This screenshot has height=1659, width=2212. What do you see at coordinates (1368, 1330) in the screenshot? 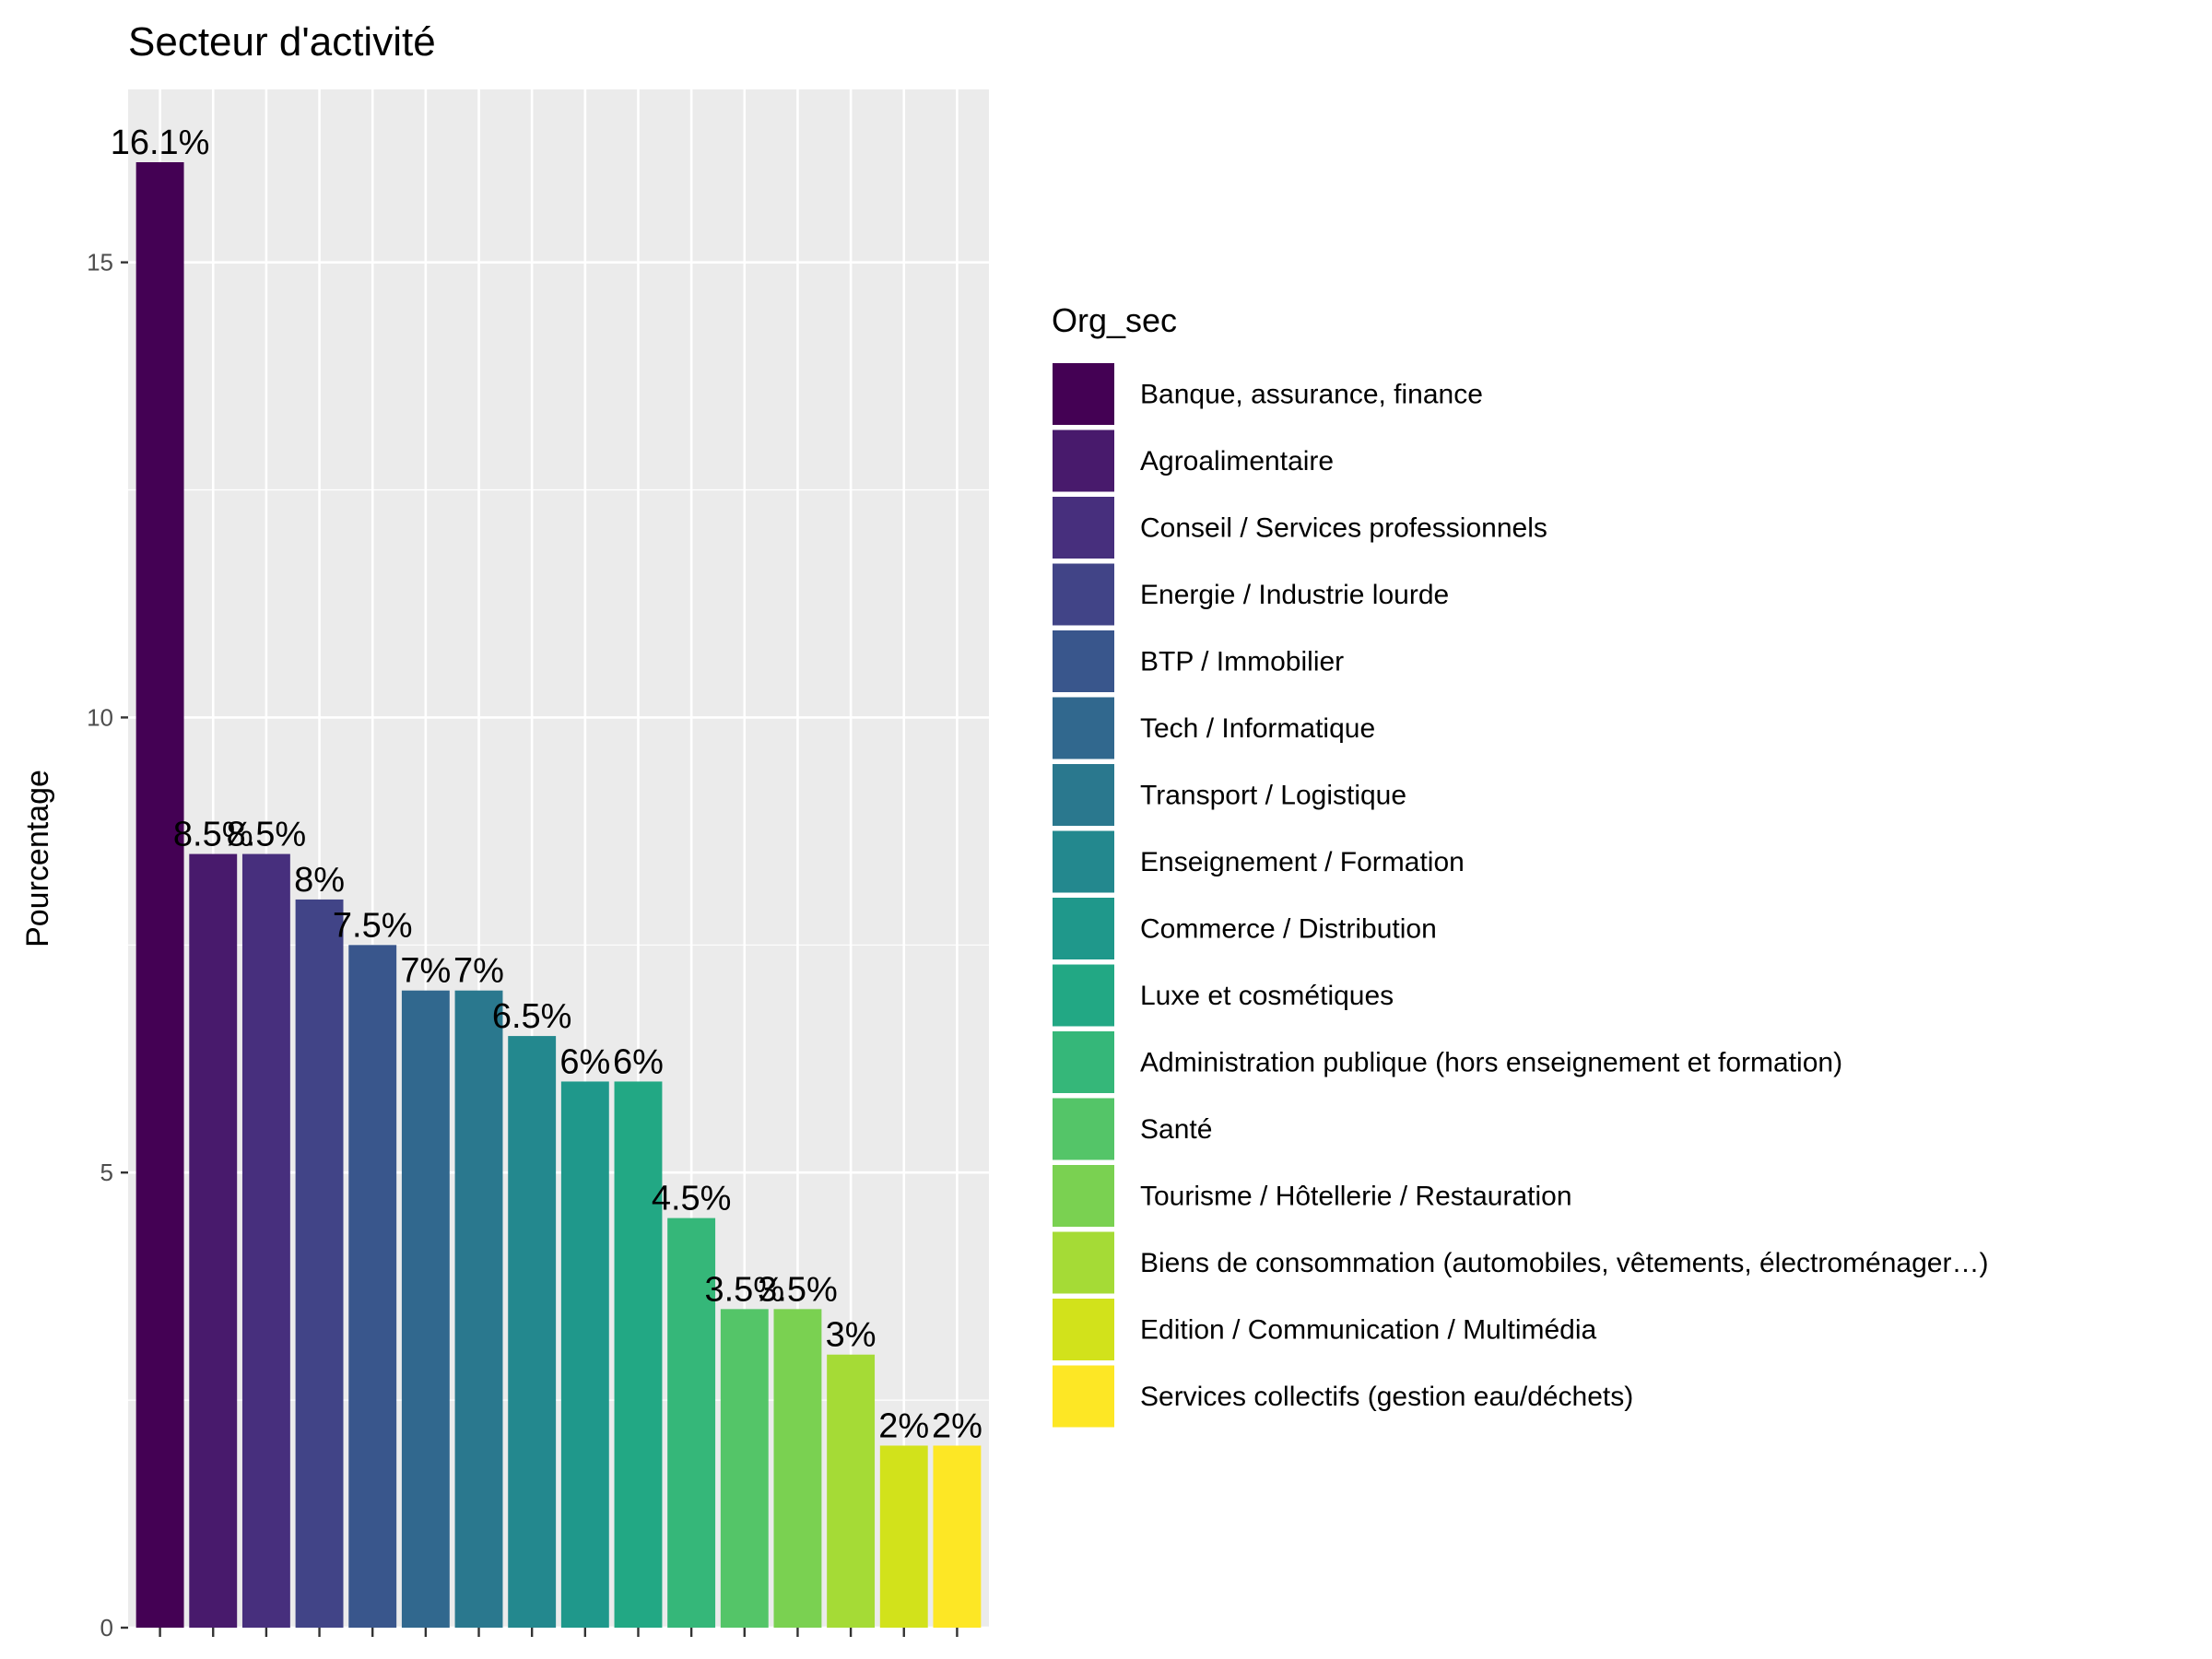
I see `legend-label-15: Edition / Communication / Multimédia` at bounding box center [1368, 1330].